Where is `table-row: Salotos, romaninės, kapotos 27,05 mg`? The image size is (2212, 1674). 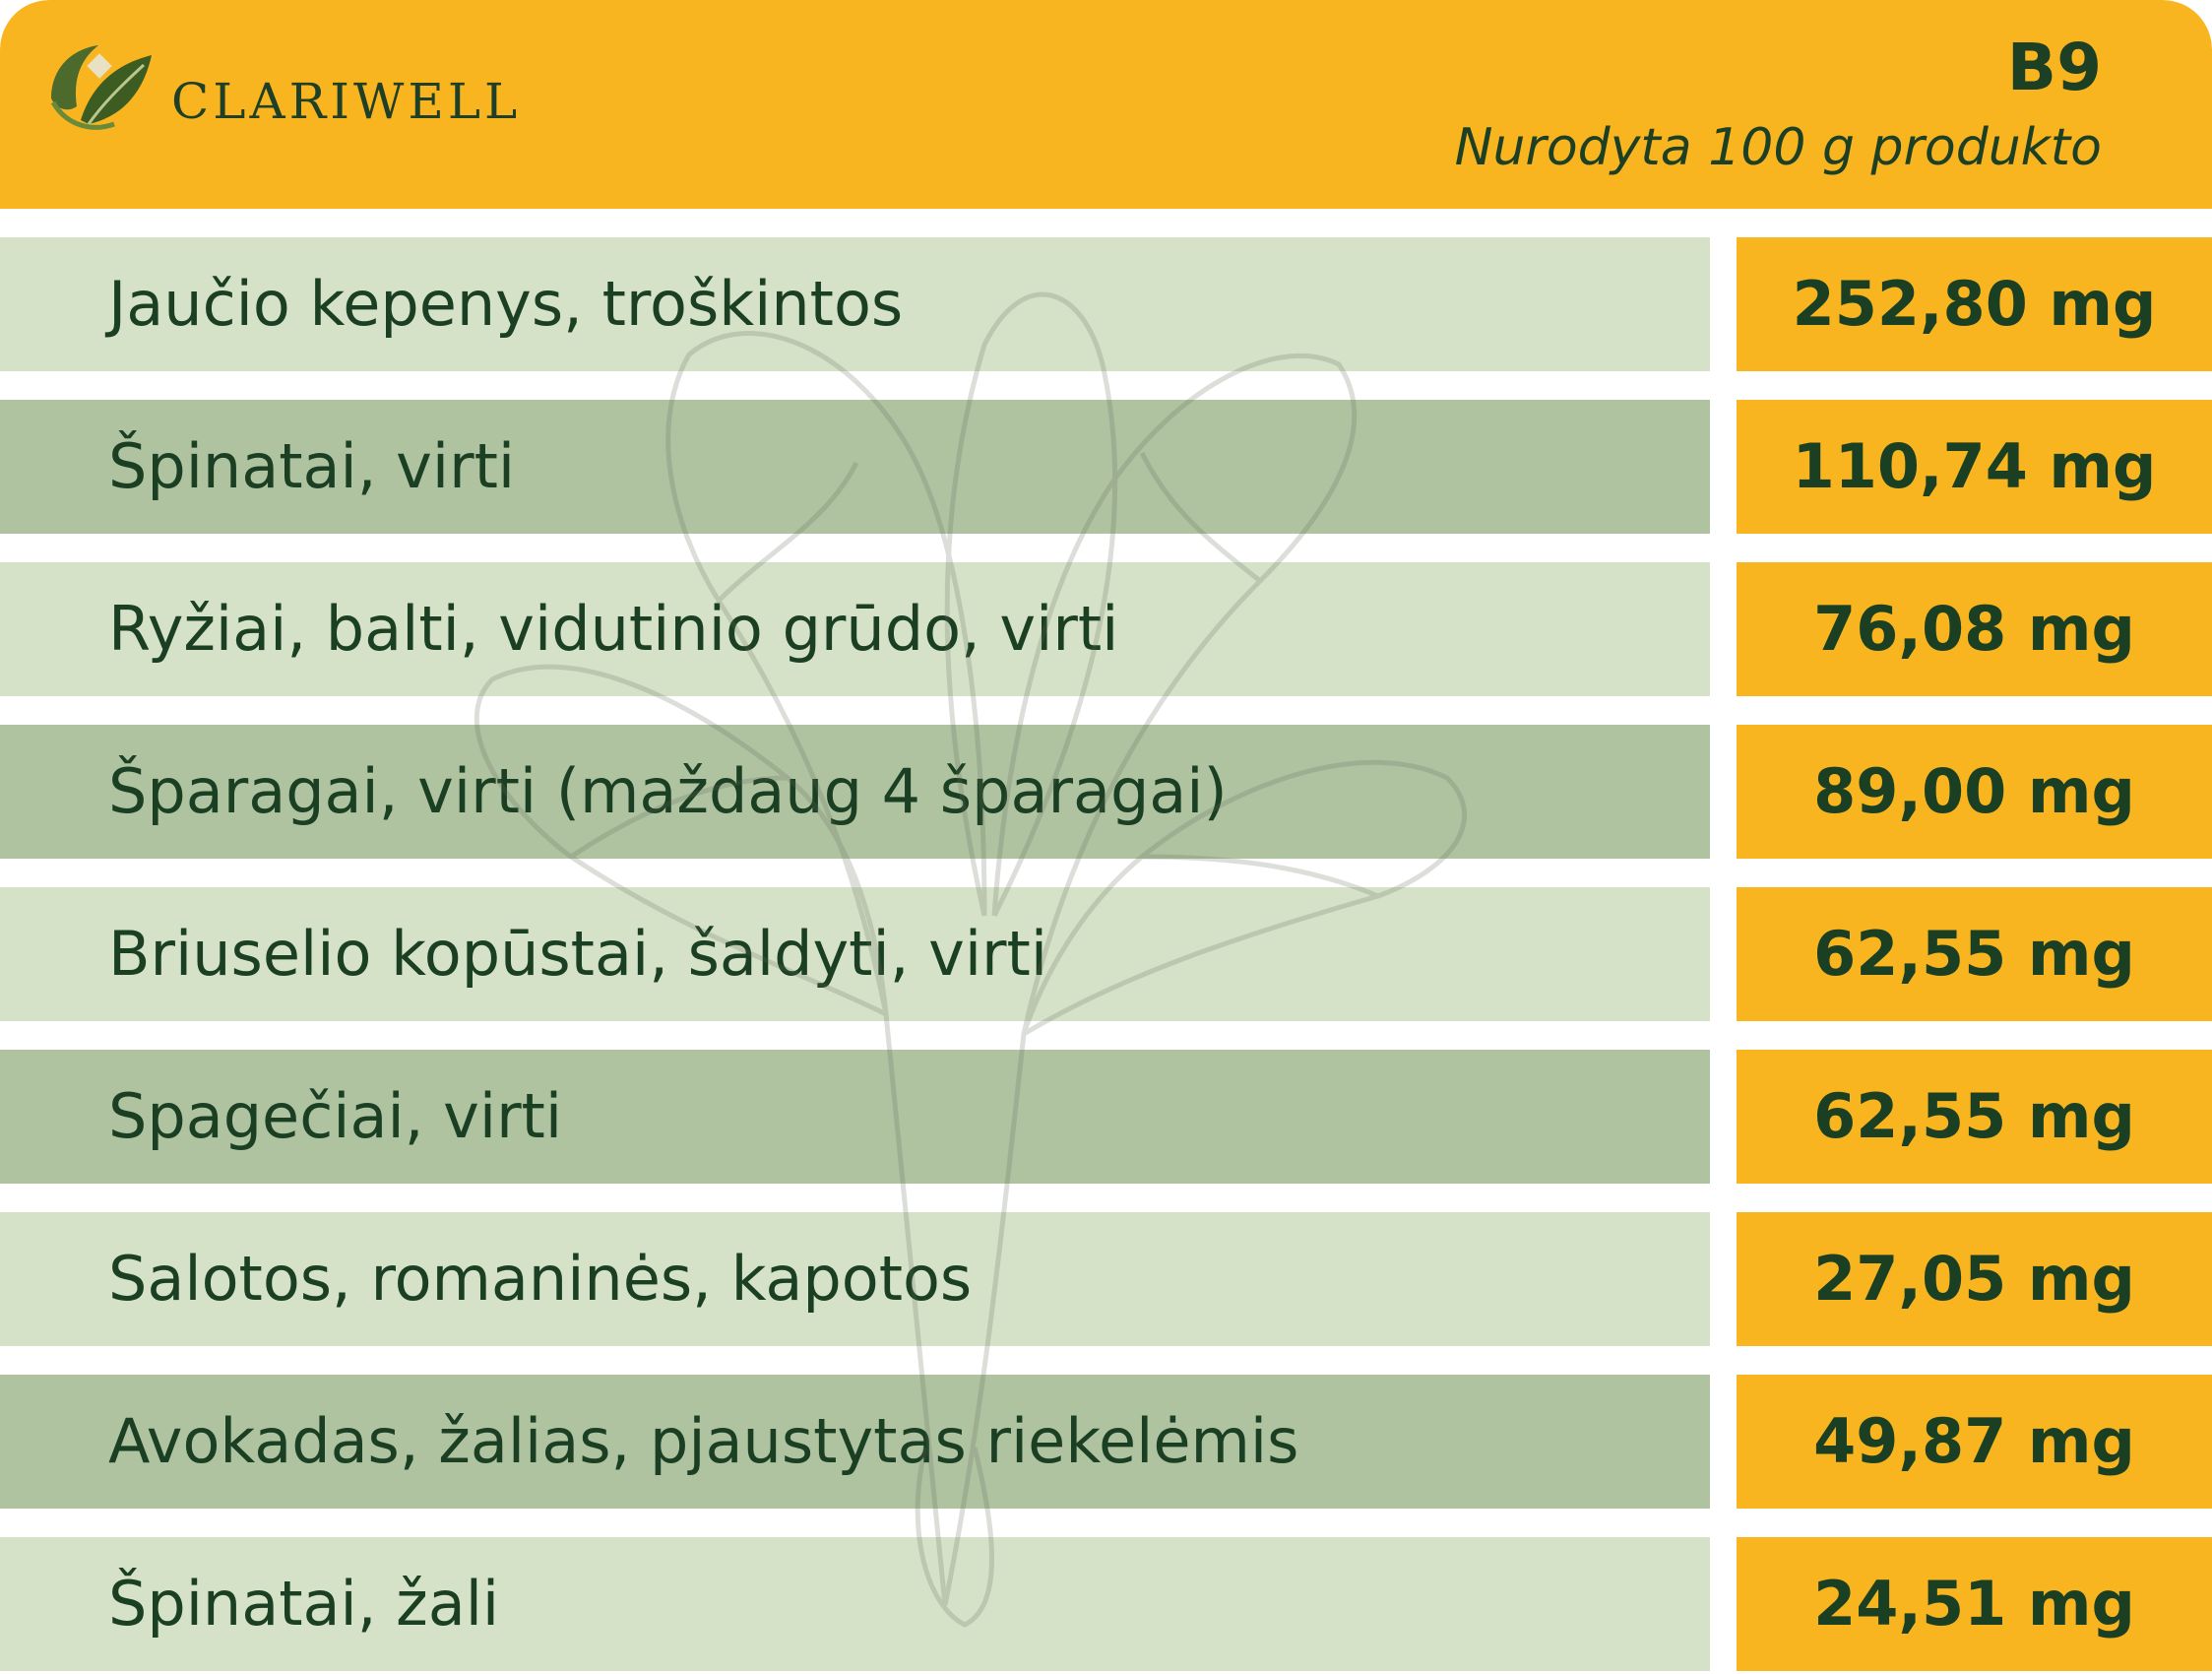
table-row: Salotos, romaninės, kapotos 27,05 mg is located at coordinates (1106, 1279).